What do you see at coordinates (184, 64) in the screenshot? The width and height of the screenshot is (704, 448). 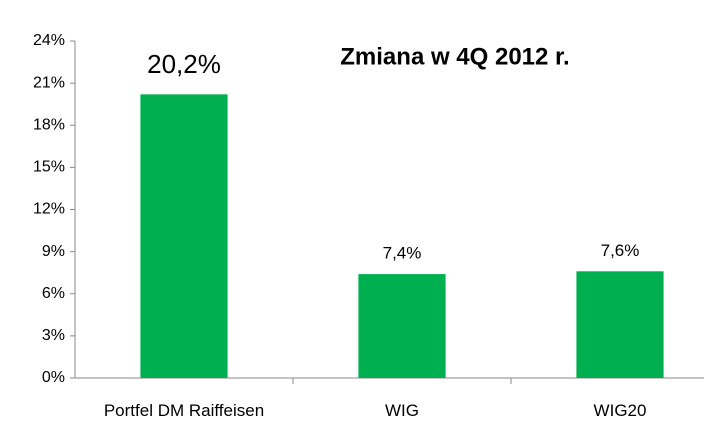 I see `value-label: 20,2%` at bounding box center [184, 64].